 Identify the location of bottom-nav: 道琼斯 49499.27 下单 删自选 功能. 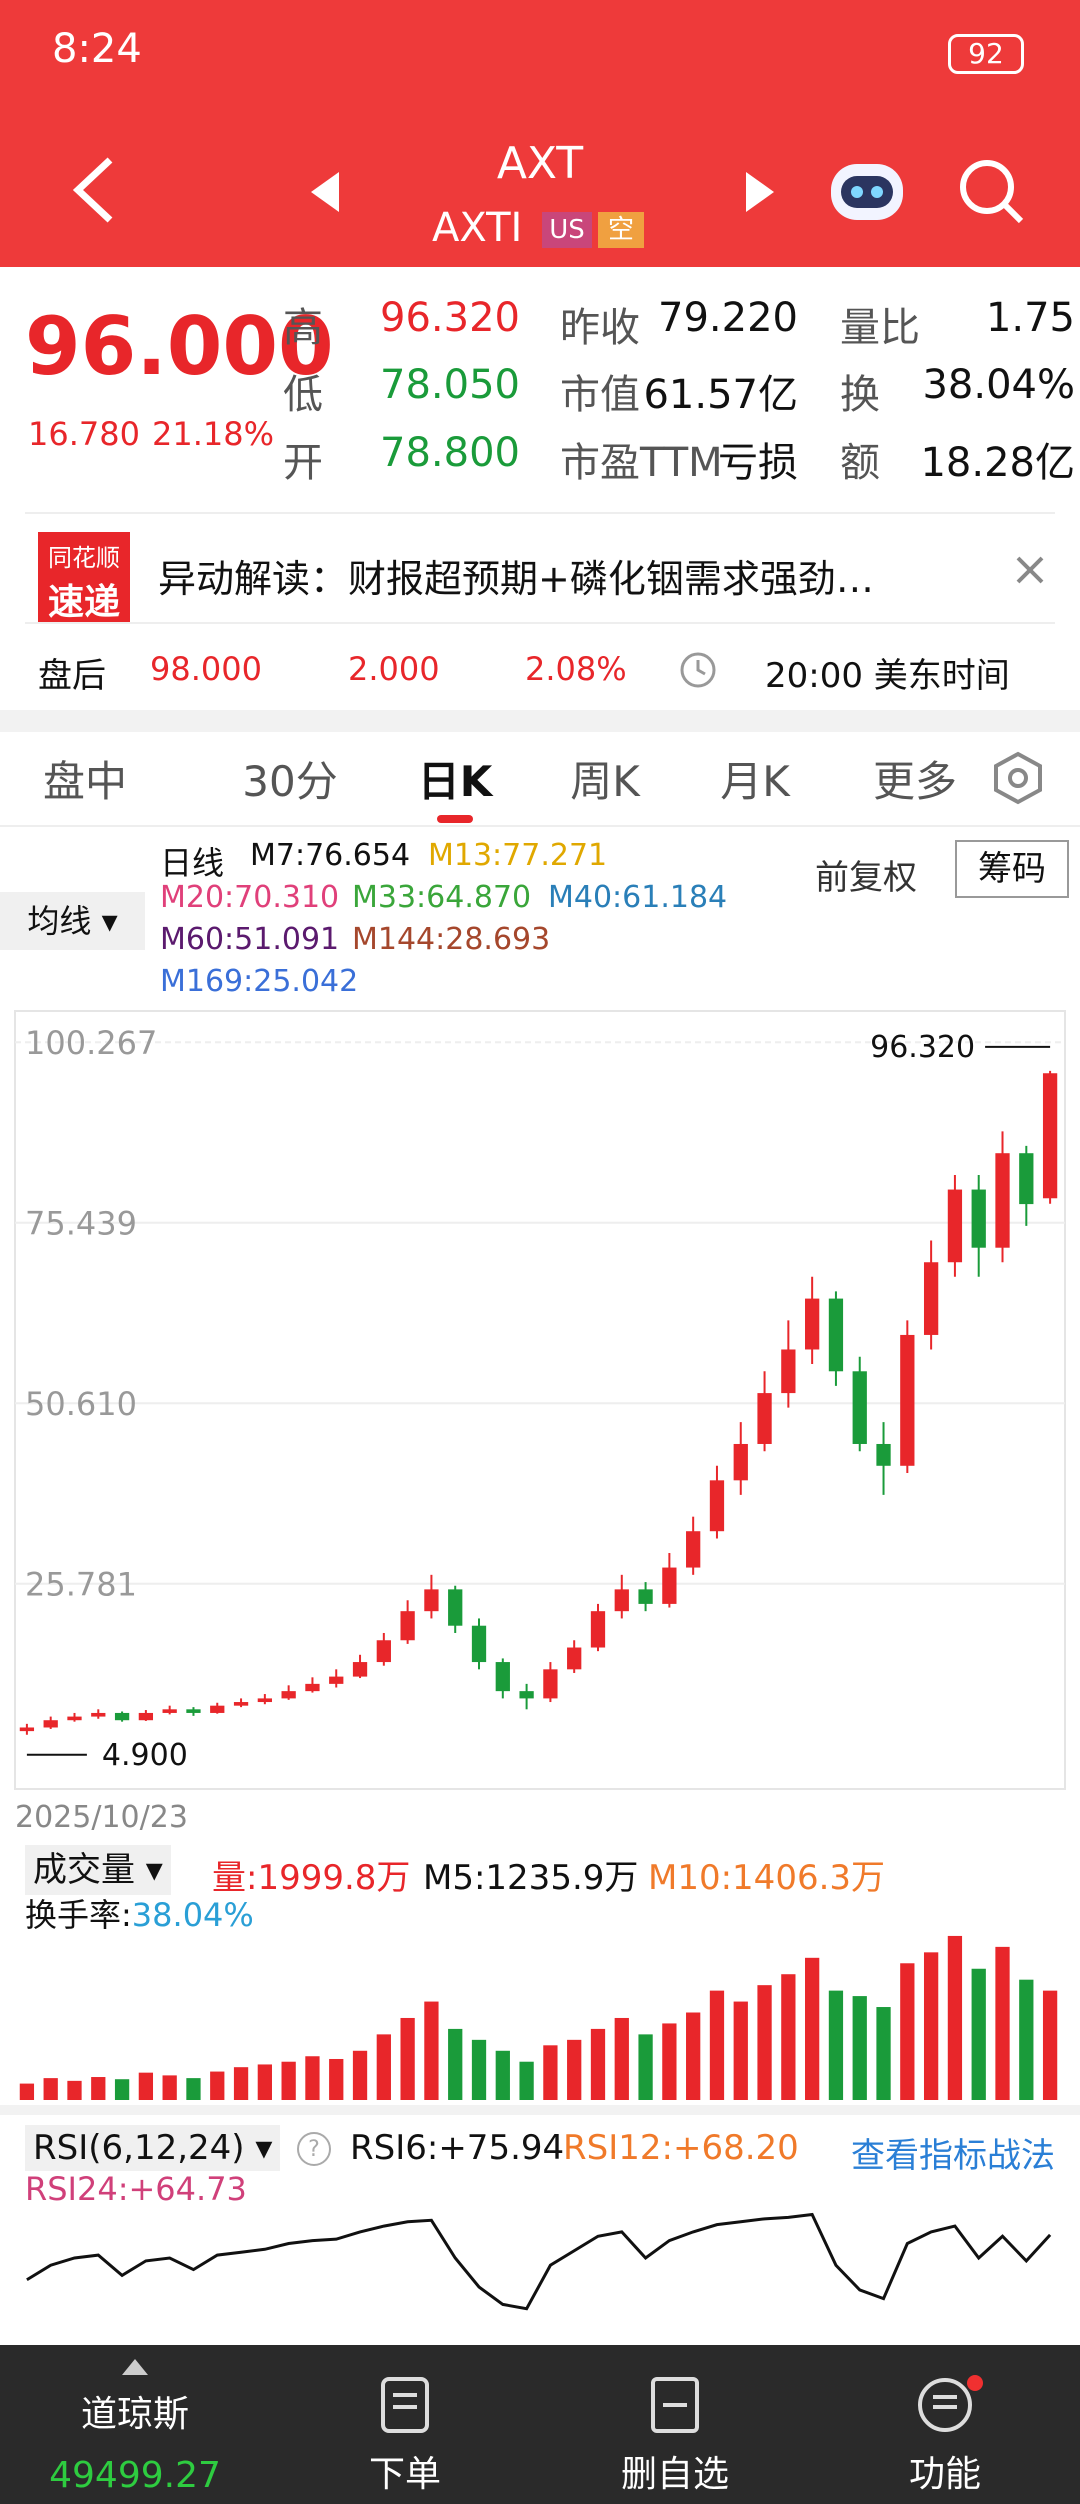
(540, 2424).